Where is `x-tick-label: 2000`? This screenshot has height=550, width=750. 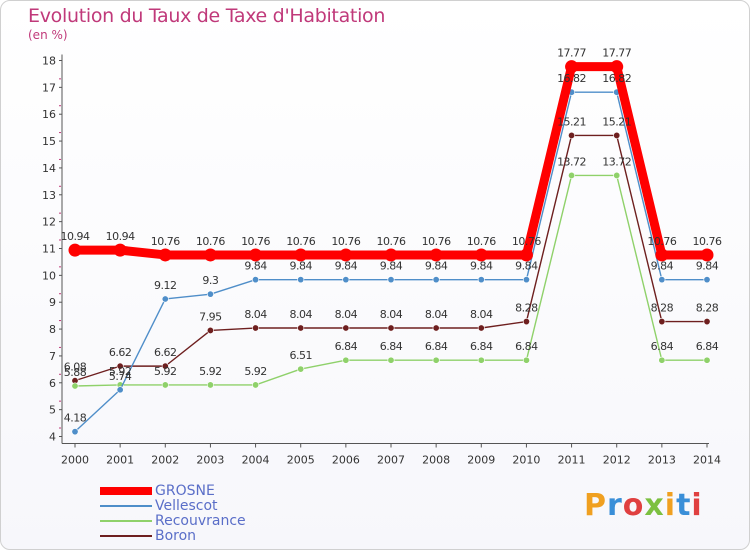 x-tick-label: 2000 is located at coordinates (75, 460).